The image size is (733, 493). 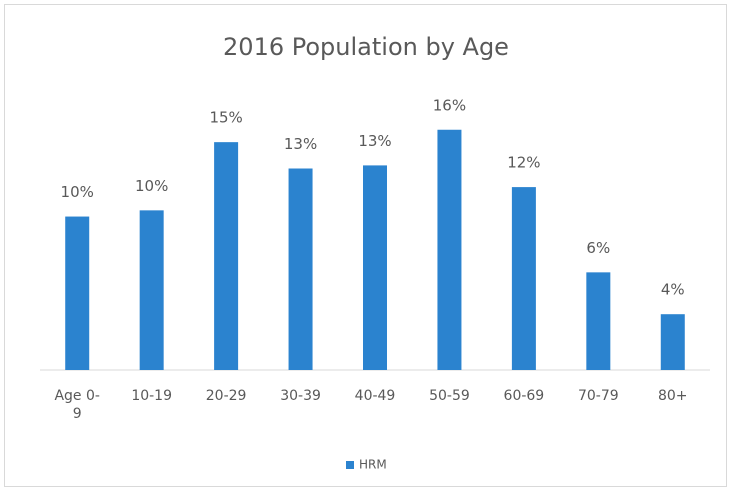 I want to click on legend-label: HRM, so click(x=373, y=465).